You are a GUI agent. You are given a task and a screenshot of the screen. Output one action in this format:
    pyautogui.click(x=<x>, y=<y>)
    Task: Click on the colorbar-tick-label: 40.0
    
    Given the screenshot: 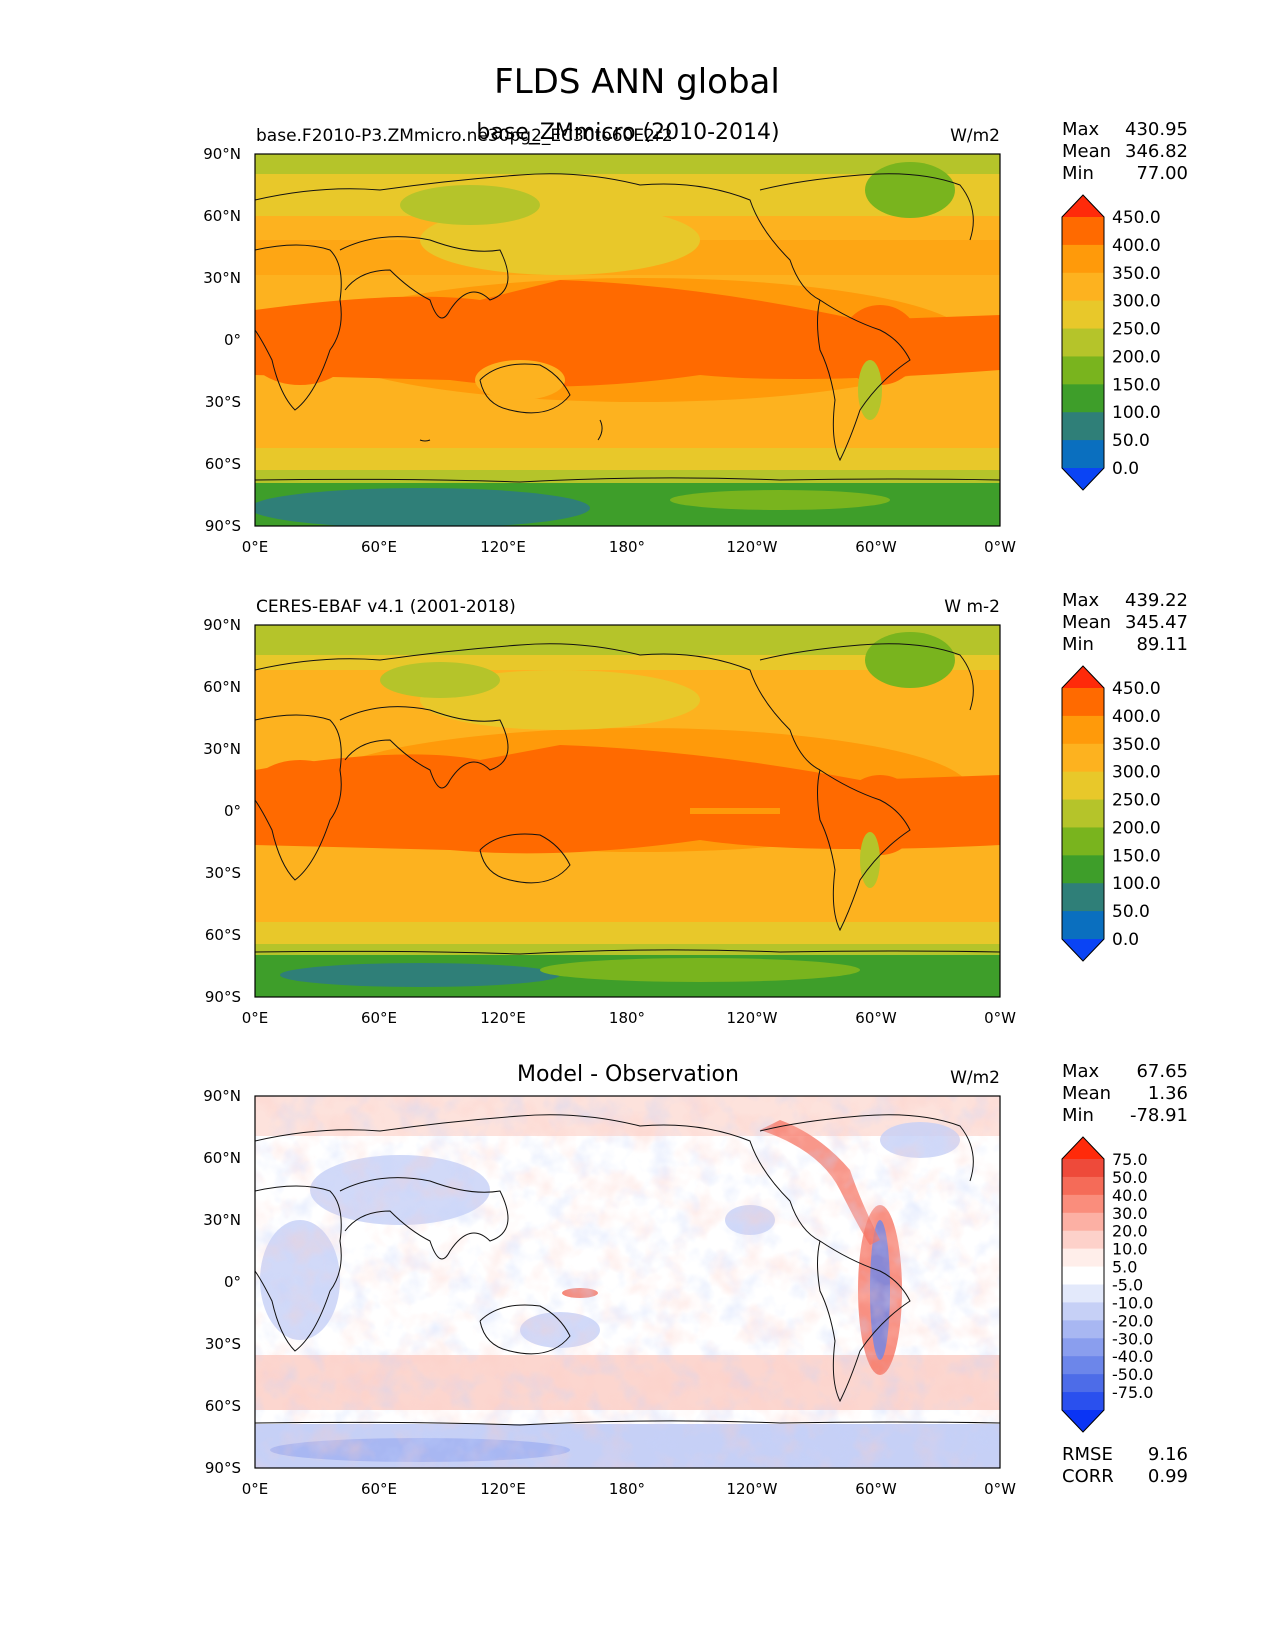 What is the action you would take?
    pyautogui.click(x=1130, y=1195)
    